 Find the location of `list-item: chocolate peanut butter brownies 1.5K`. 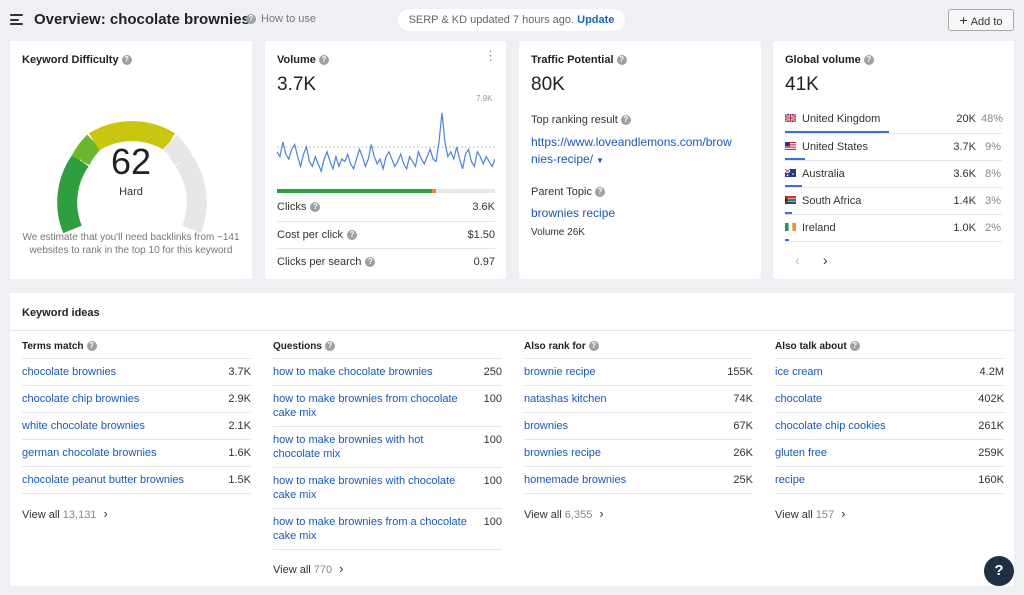

list-item: chocolate peanut butter brownies 1.5K is located at coordinates (136, 480).